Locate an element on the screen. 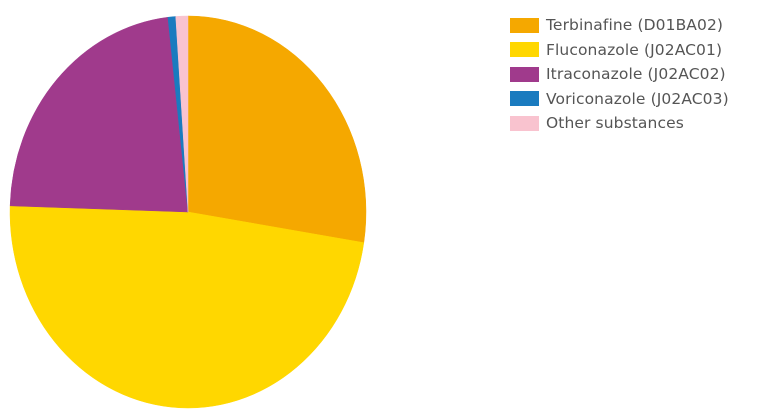 The height and width of the screenshot is (410, 758). legend-item-itraconazole: Itraconazole (J02AC02) is located at coordinates (619, 74).